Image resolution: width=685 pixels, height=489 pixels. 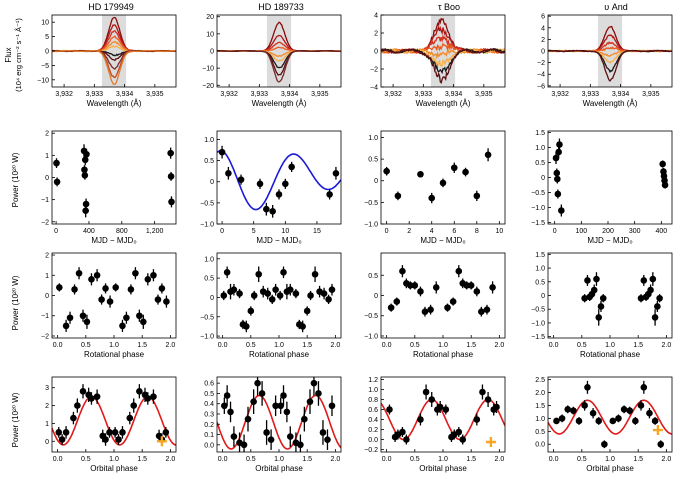 What do you see at coordinates (541, 75) in the screenshot?
I see `y-tick-label: −4` at bounding box center [541, 75].